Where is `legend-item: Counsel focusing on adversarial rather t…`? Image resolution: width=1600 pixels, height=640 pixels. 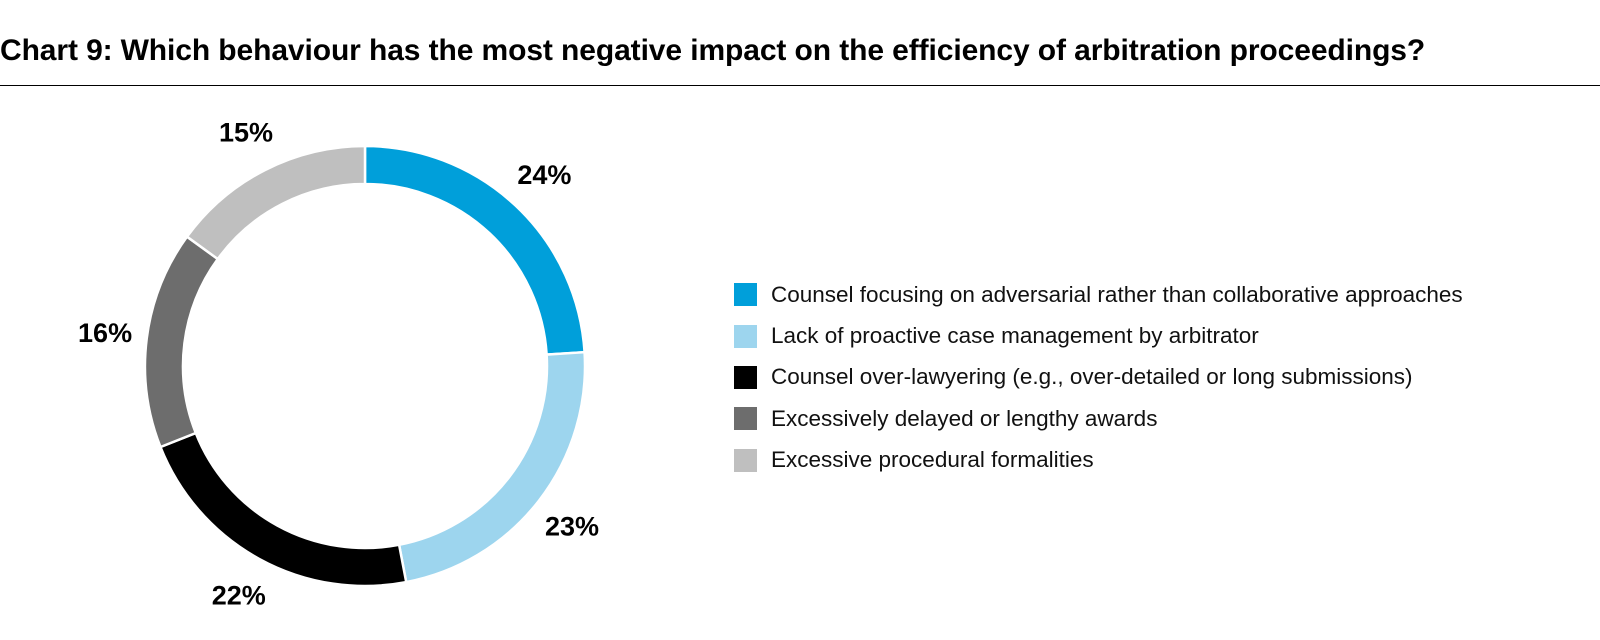
legend-item: Counsel focusing on adversarial rather t… is located at coordinates (1098, 294).